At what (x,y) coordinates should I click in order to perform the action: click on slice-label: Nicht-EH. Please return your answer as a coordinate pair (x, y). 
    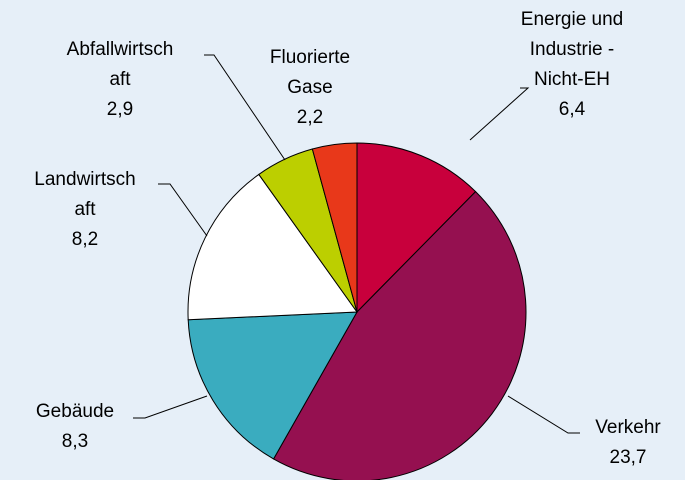
    Looking at the image, I should click on (572, 79).